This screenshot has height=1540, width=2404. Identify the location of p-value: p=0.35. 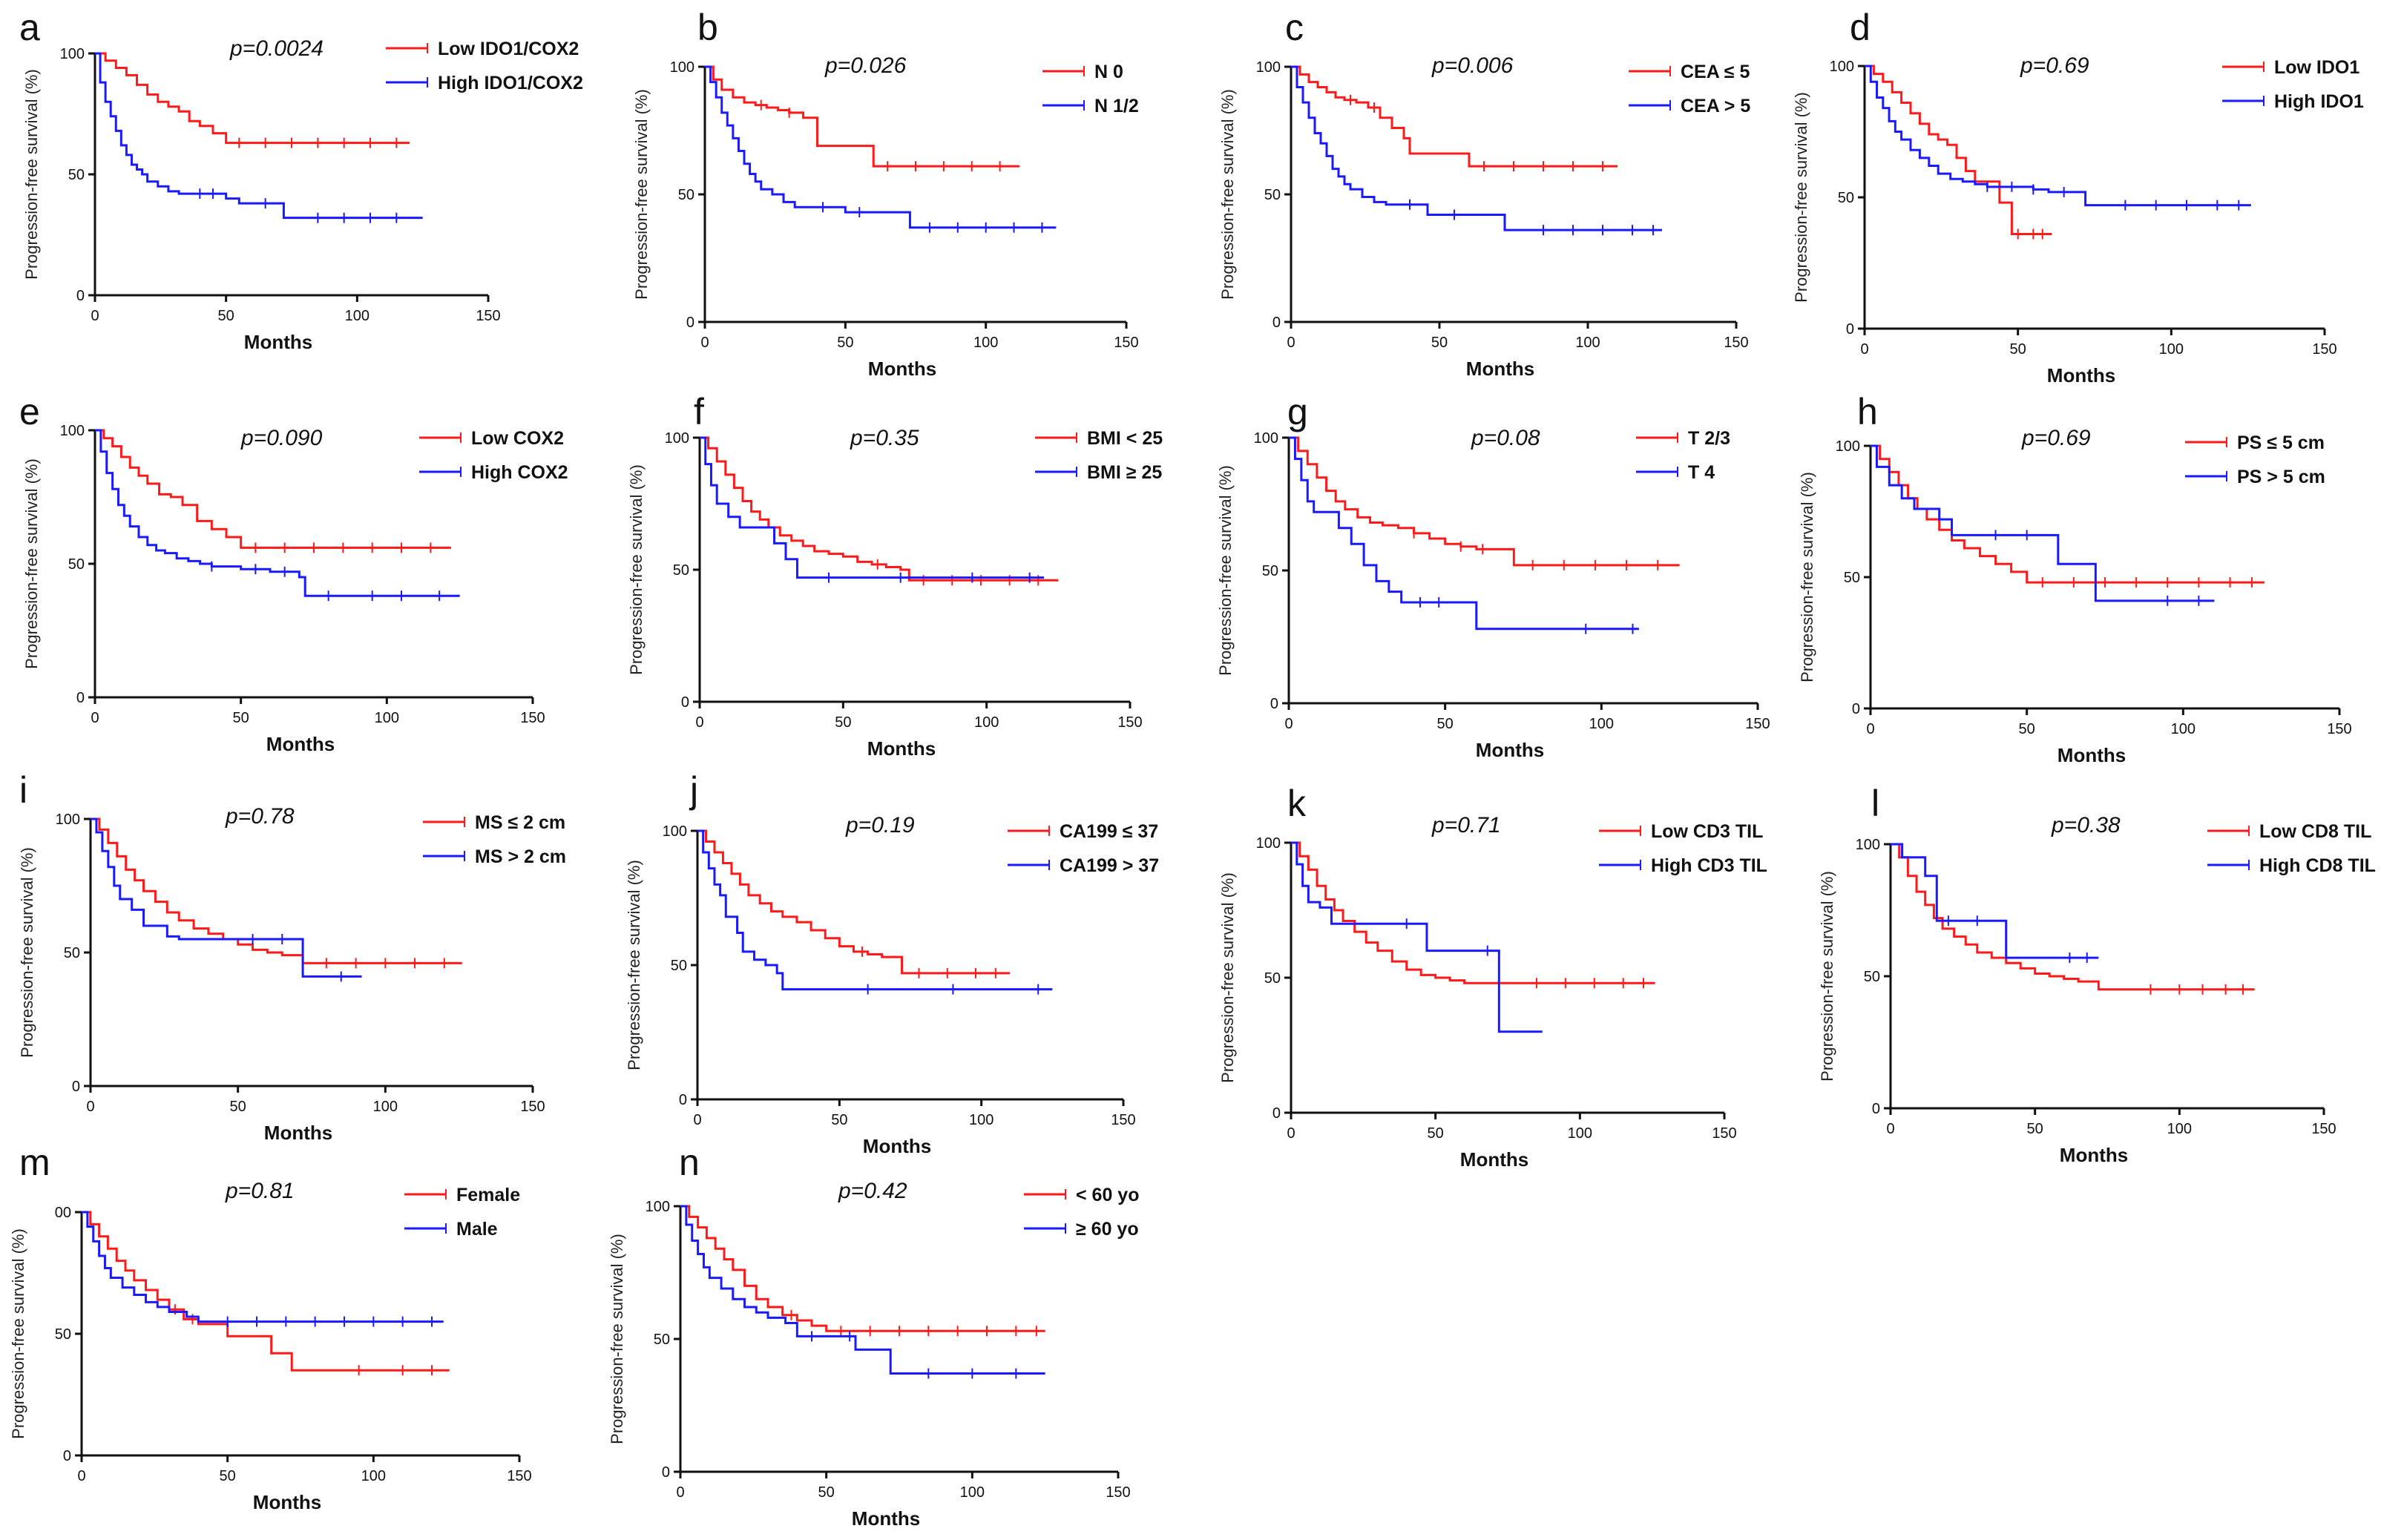
(884, 438).